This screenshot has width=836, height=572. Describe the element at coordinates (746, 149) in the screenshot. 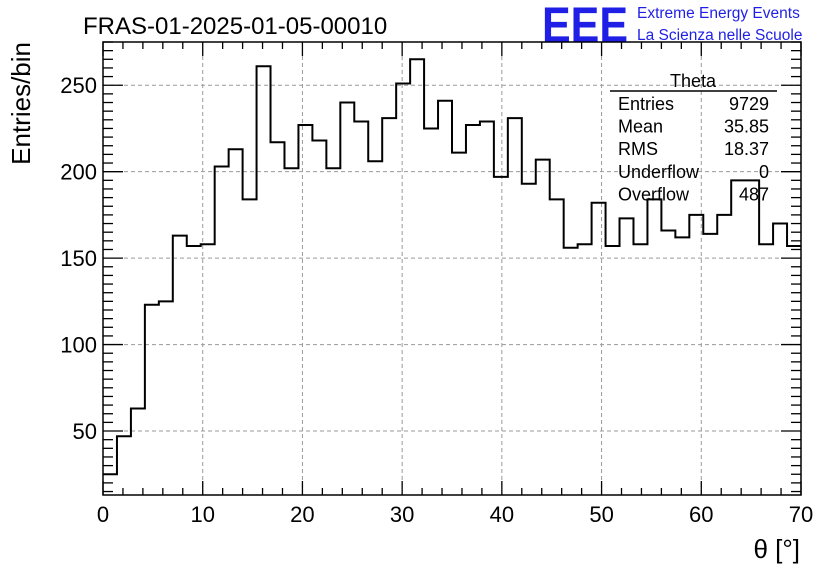

I see `stats-value: 18.37` at that location.